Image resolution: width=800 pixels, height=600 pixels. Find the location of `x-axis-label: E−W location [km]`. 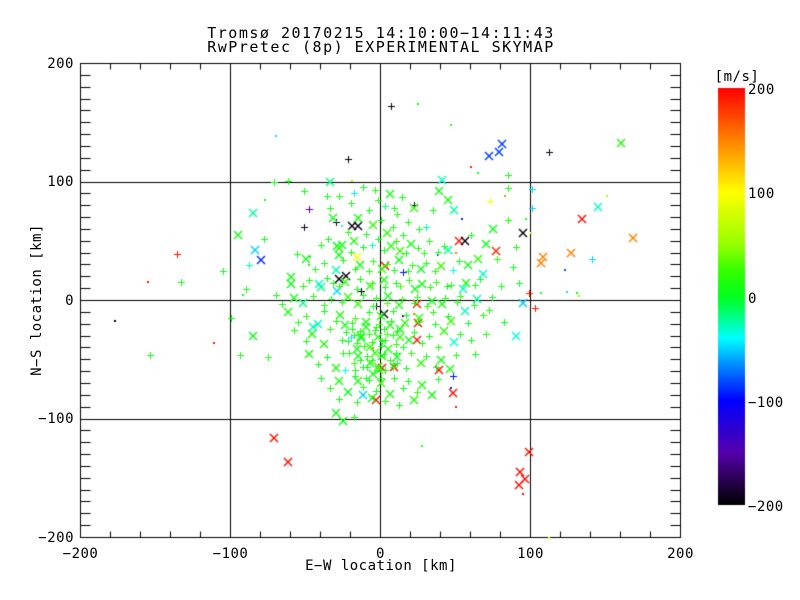

x-axis-label: E−W location [km] is located at coordinates (381, 566).